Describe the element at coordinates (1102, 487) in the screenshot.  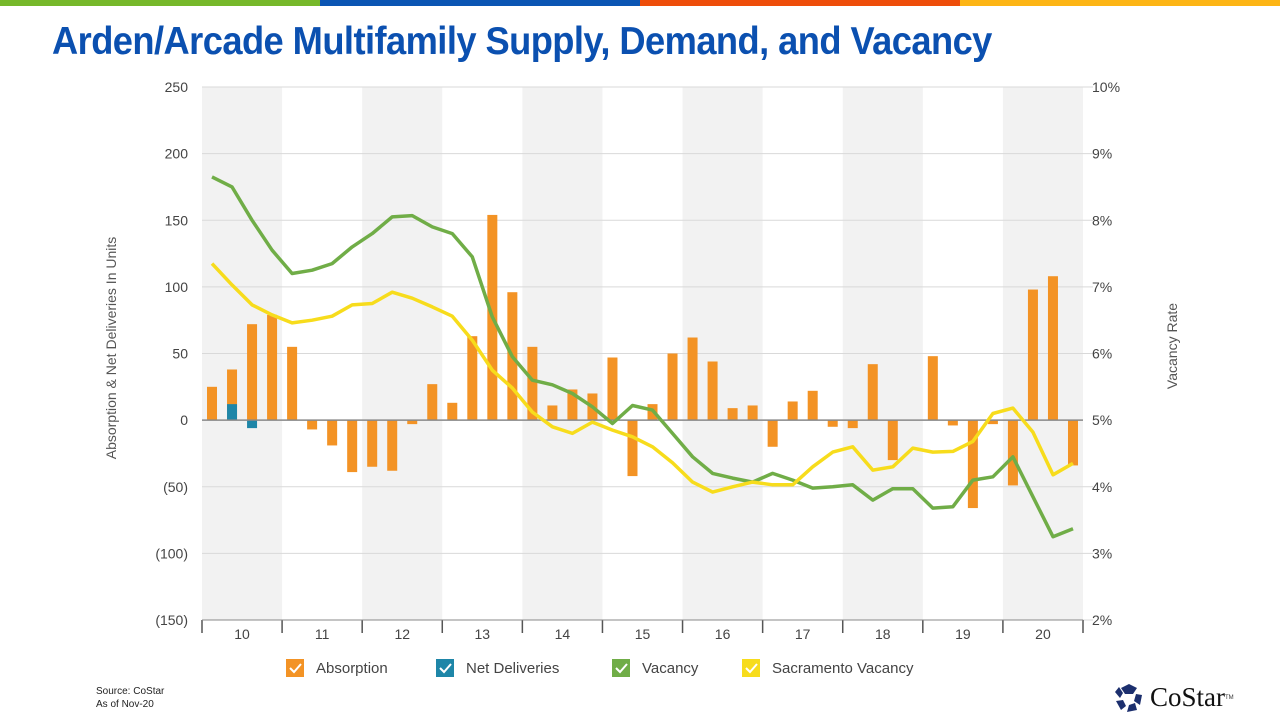
I see `y2-tick-label: 4%` at that location.